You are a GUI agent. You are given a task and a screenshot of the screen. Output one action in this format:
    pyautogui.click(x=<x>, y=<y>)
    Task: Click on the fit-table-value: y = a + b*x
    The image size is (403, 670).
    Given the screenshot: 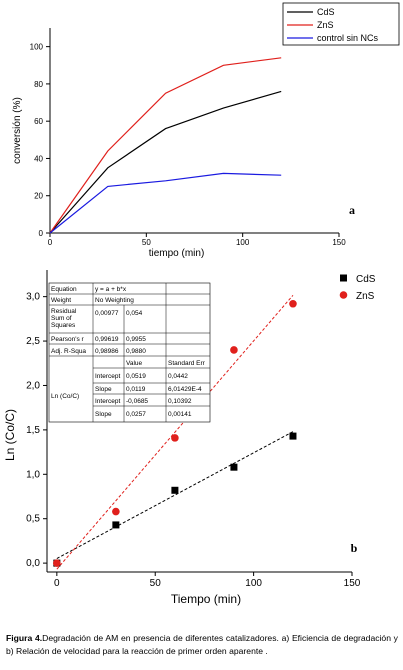 What is the action you would take?
    pyautogui.click(x=111, y=289)
    